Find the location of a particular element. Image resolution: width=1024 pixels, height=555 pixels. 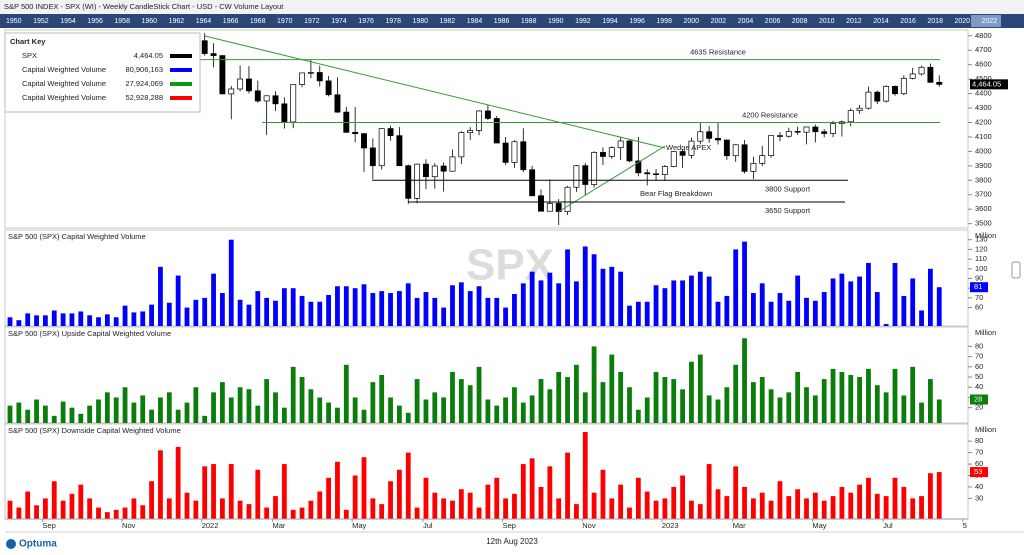

y-tick-label: 3900 is located at coordinates (983, 165).